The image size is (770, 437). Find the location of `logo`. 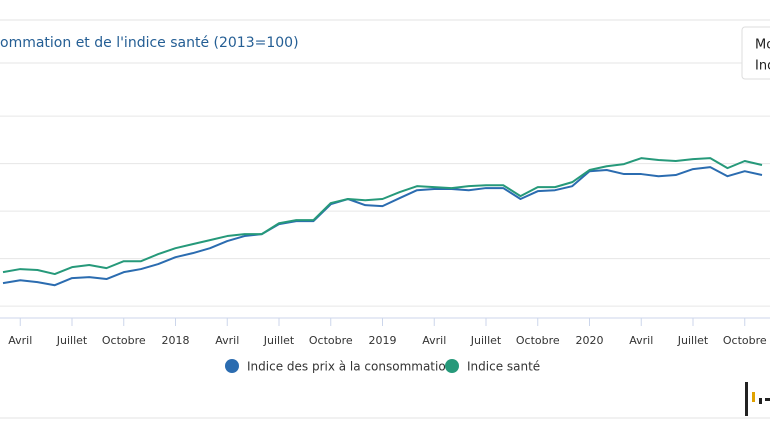

logo is located at coordinates (757, 399).